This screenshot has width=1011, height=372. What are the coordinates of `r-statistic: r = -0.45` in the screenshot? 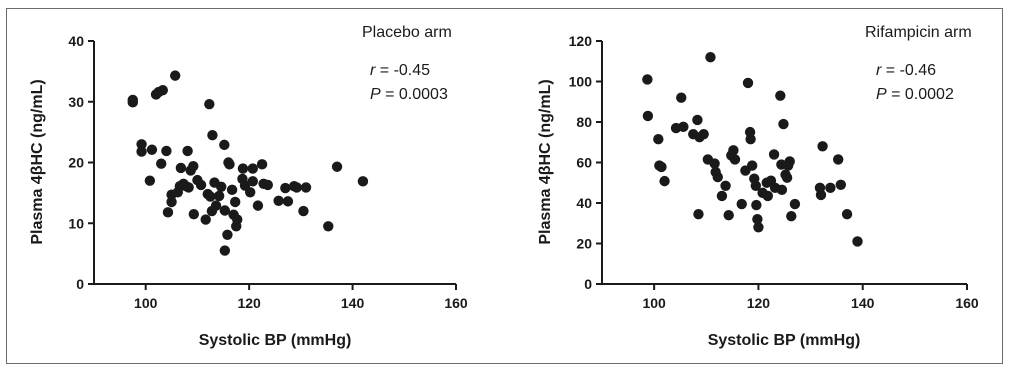 It's located at (400, 70).